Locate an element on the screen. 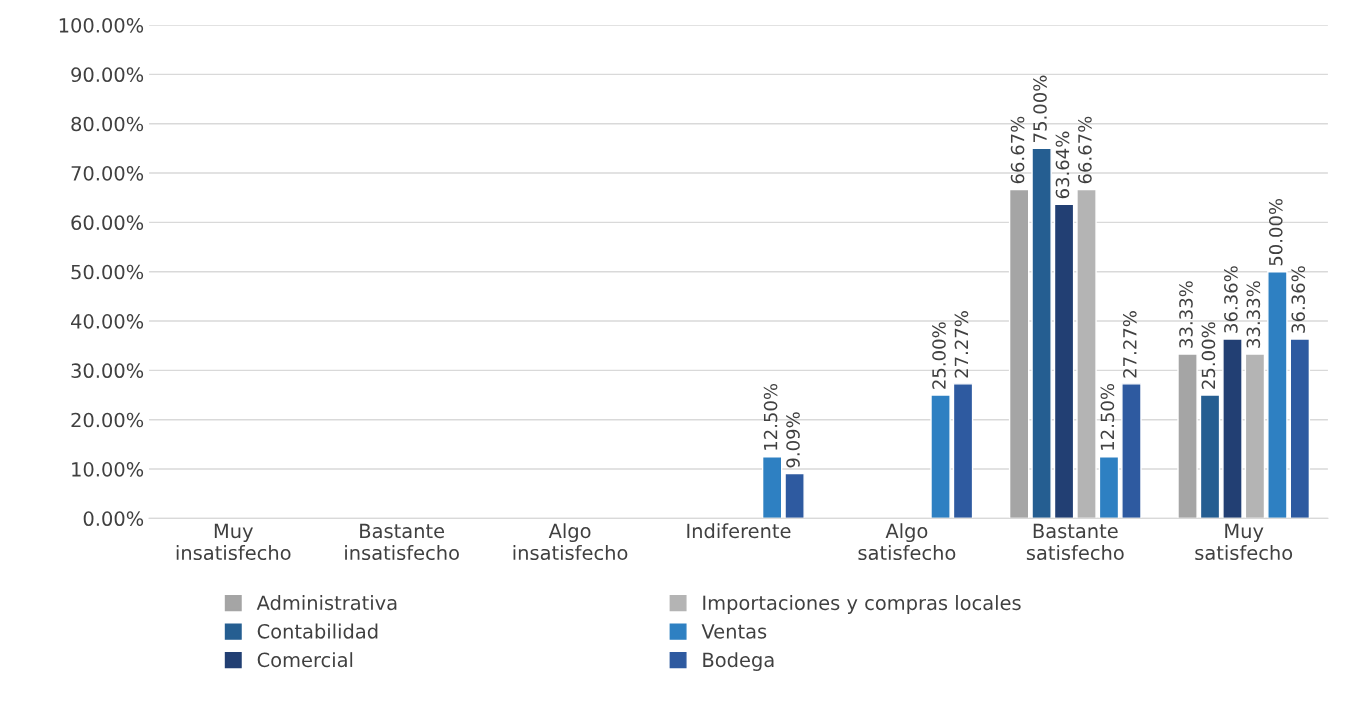 Image resolution: width=1355 pixels, height=715 pixels. legend-label: Importaciones y compras locales is located at coordinates (862, 604).